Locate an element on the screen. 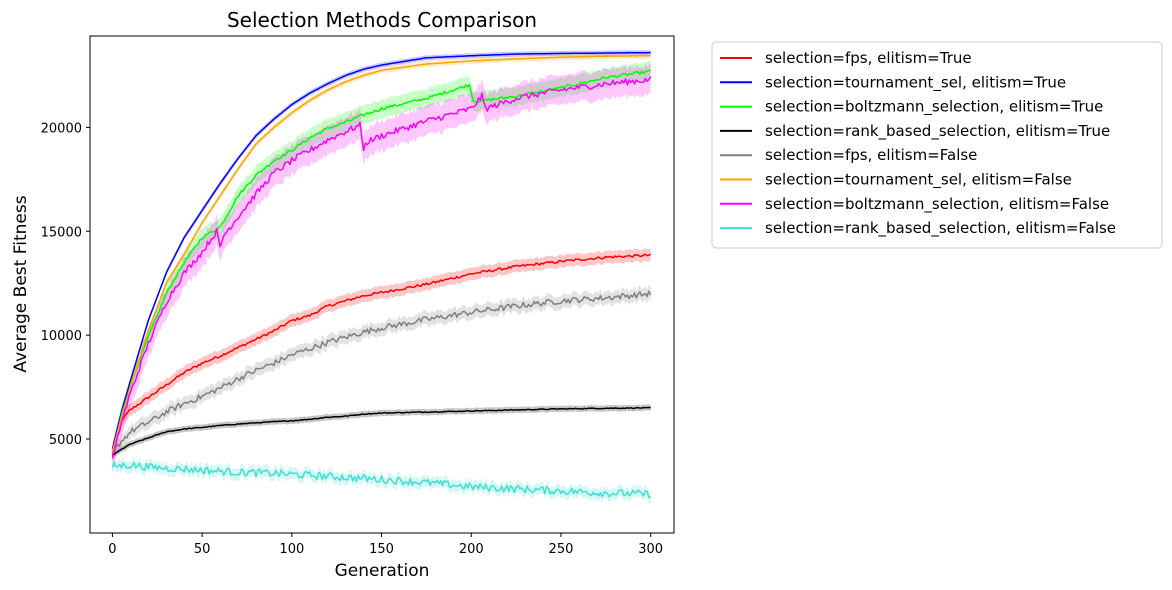 Image resolution: width=1172 pixels, height=590 pixels. x-tick-label: 50 is located at coordinates (202, 549).